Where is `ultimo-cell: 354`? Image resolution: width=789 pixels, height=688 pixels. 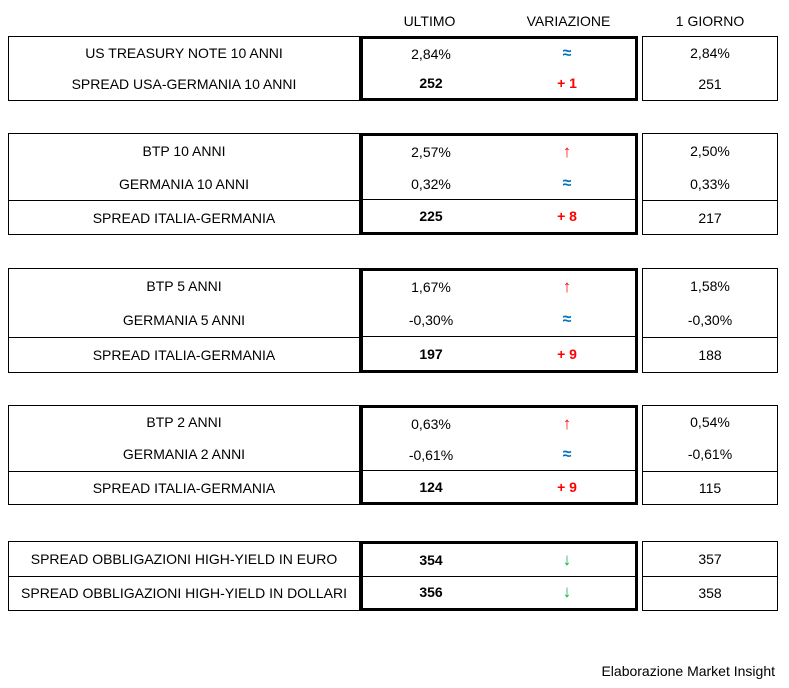
ultimo-cell: 354 is located at coordinates (431, 559).